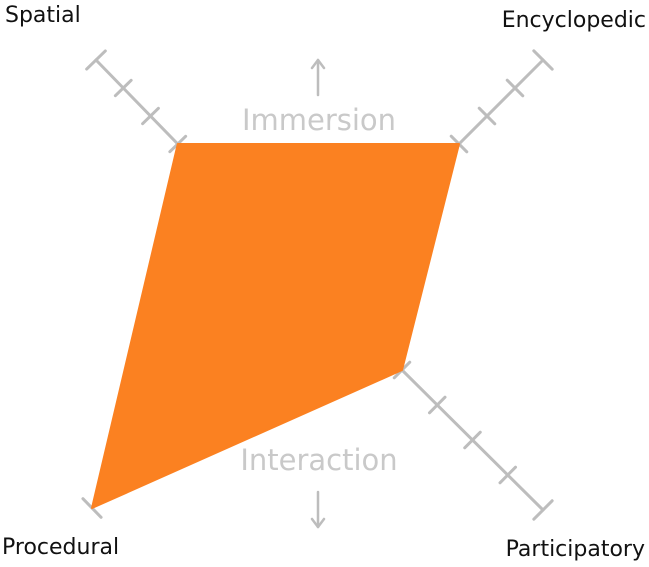 Image resolution: width=649 pixels, height=567 pixels. Describe the element at coordinates (543, 510) in the screenshot. I see `axis-cap-participatory` at that location.